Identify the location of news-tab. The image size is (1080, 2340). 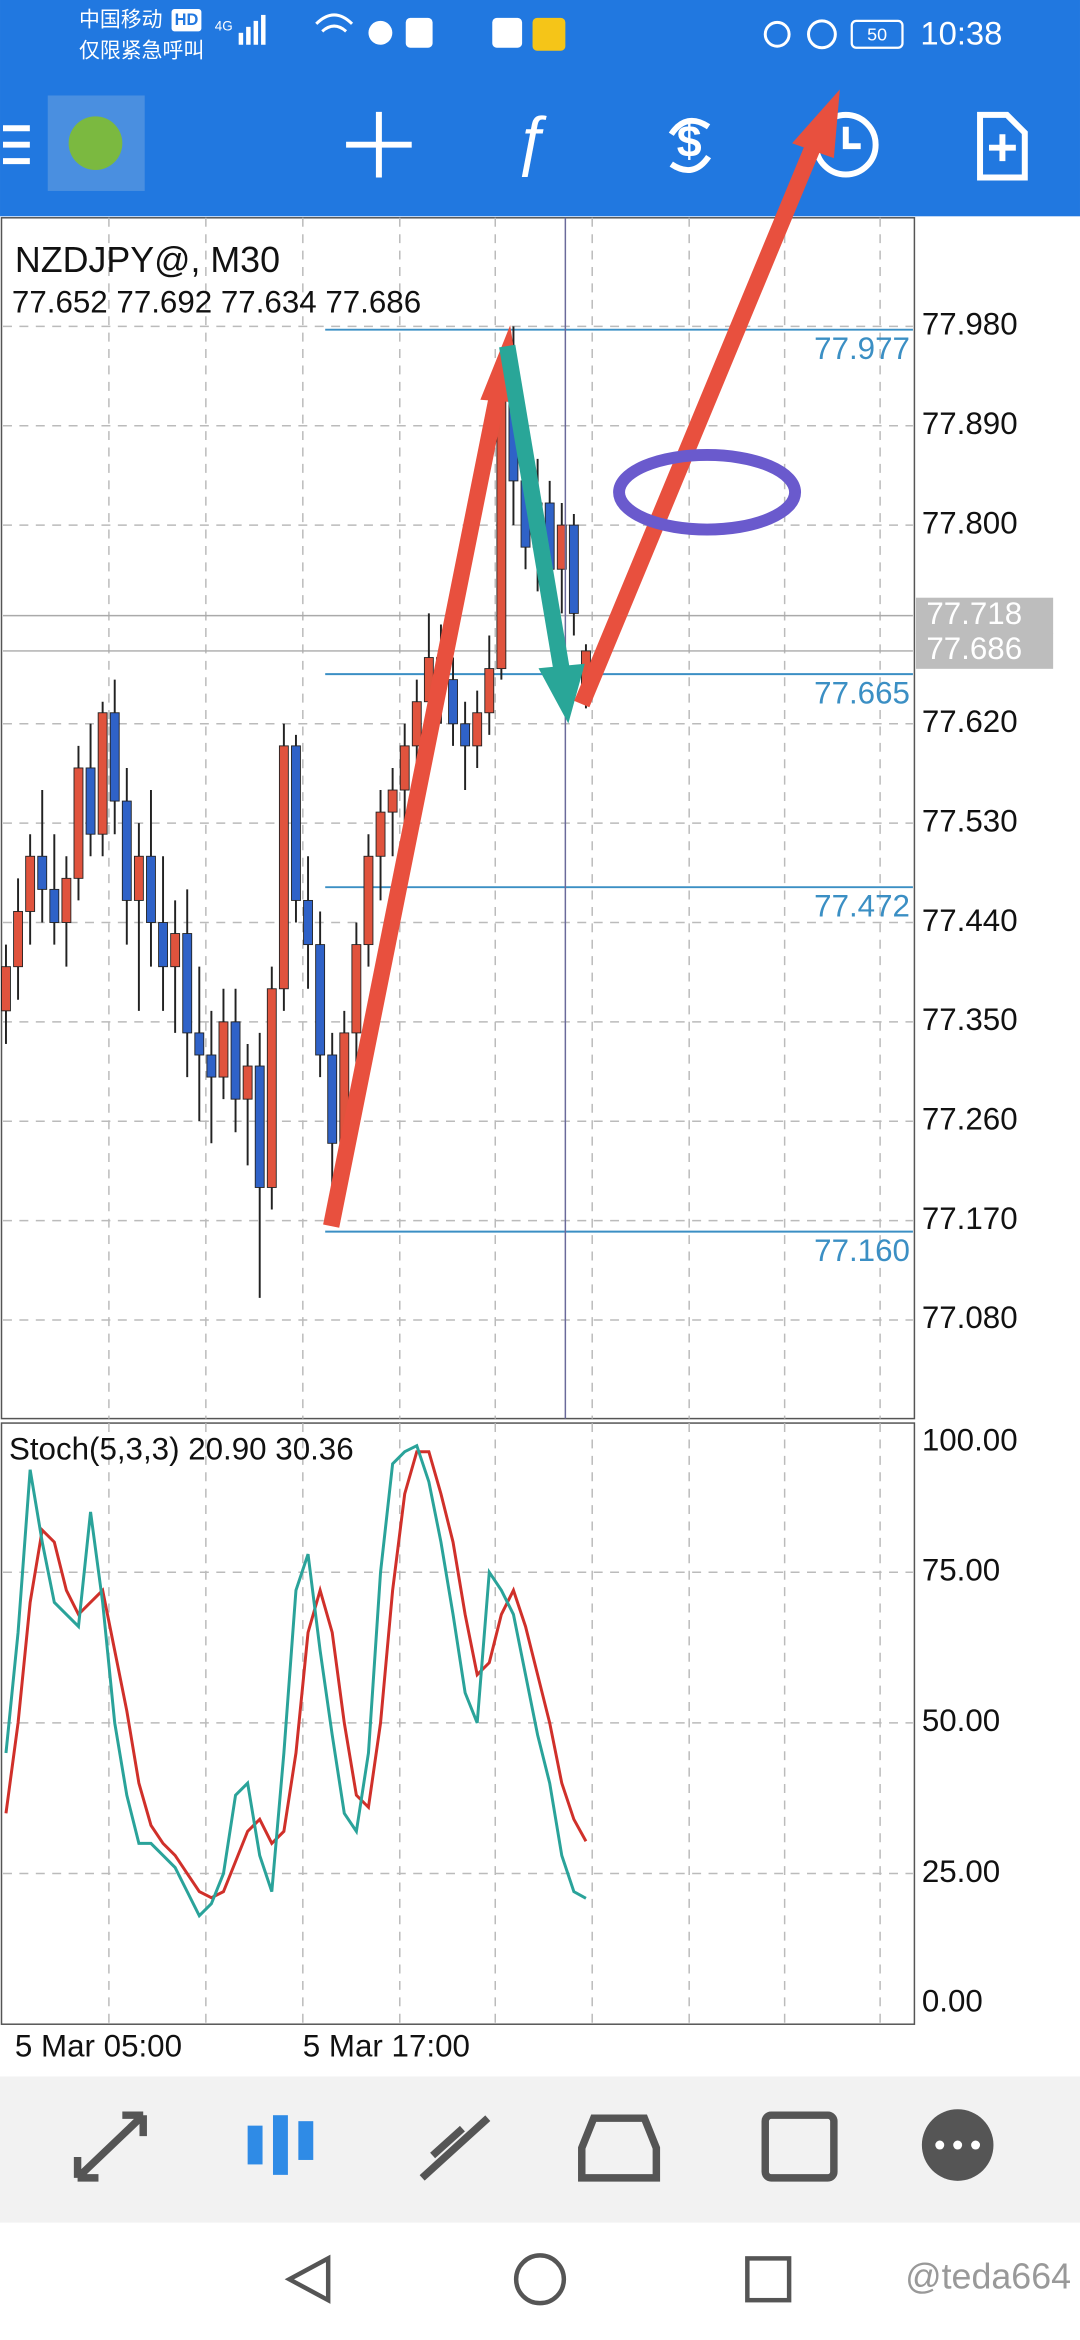
(799, 2146).